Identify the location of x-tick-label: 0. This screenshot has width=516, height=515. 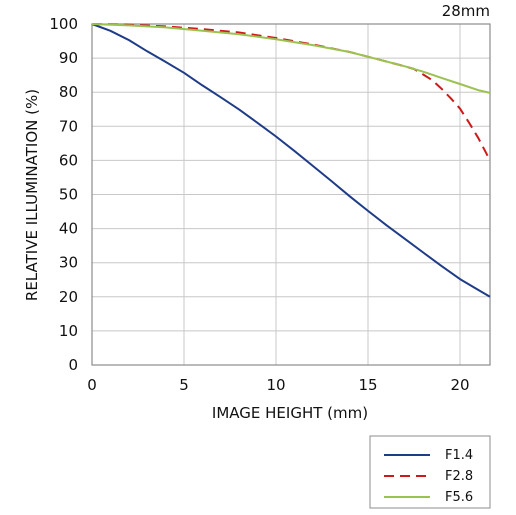
(92, 385).